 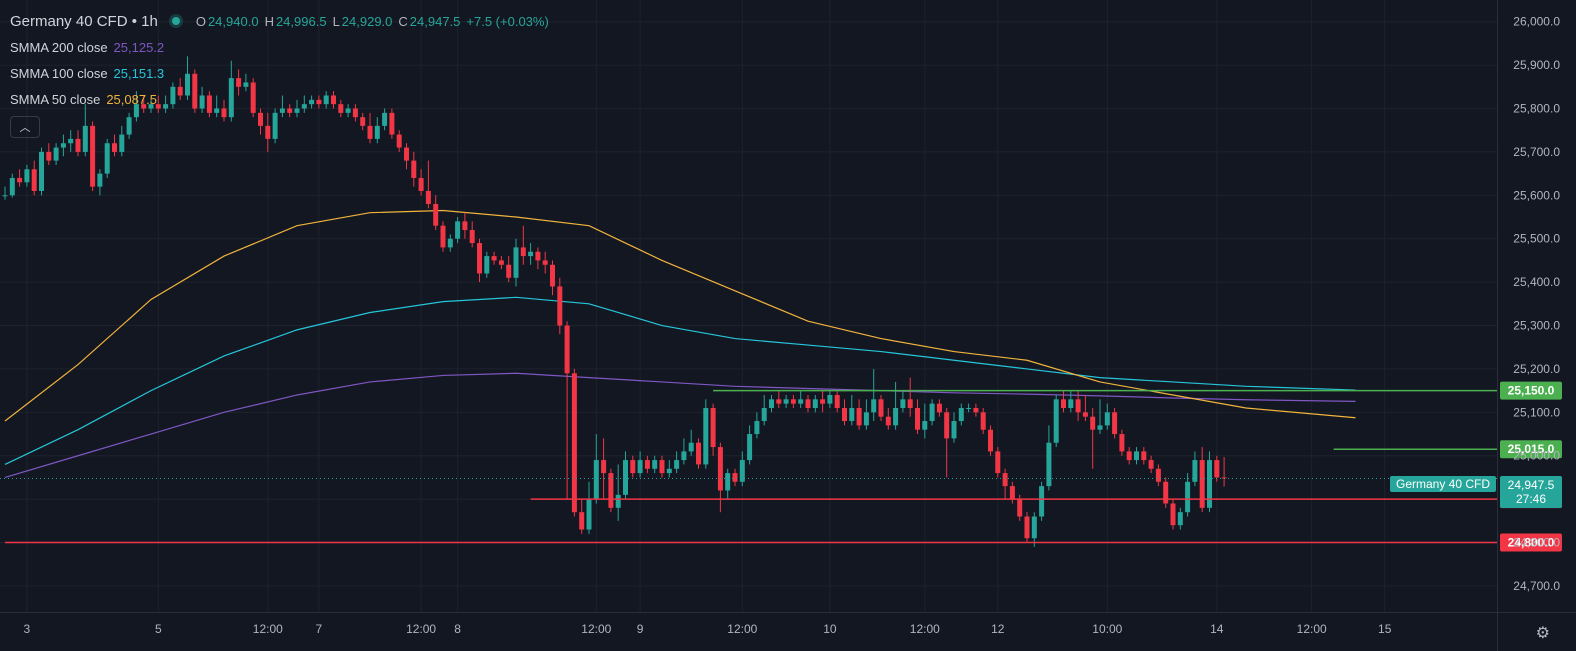 I want to click on price-axis-label: 25,500.0, so click(x=1536, y=239).